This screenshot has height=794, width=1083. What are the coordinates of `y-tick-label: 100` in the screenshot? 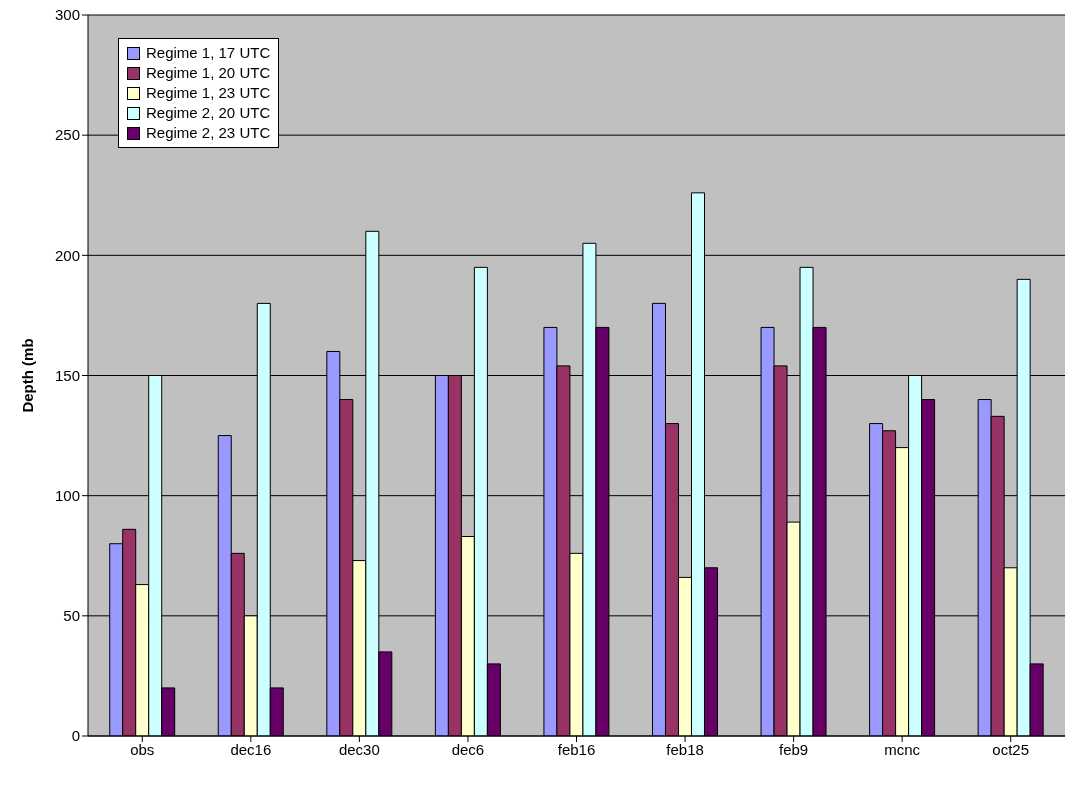 It's located at (67, 495).